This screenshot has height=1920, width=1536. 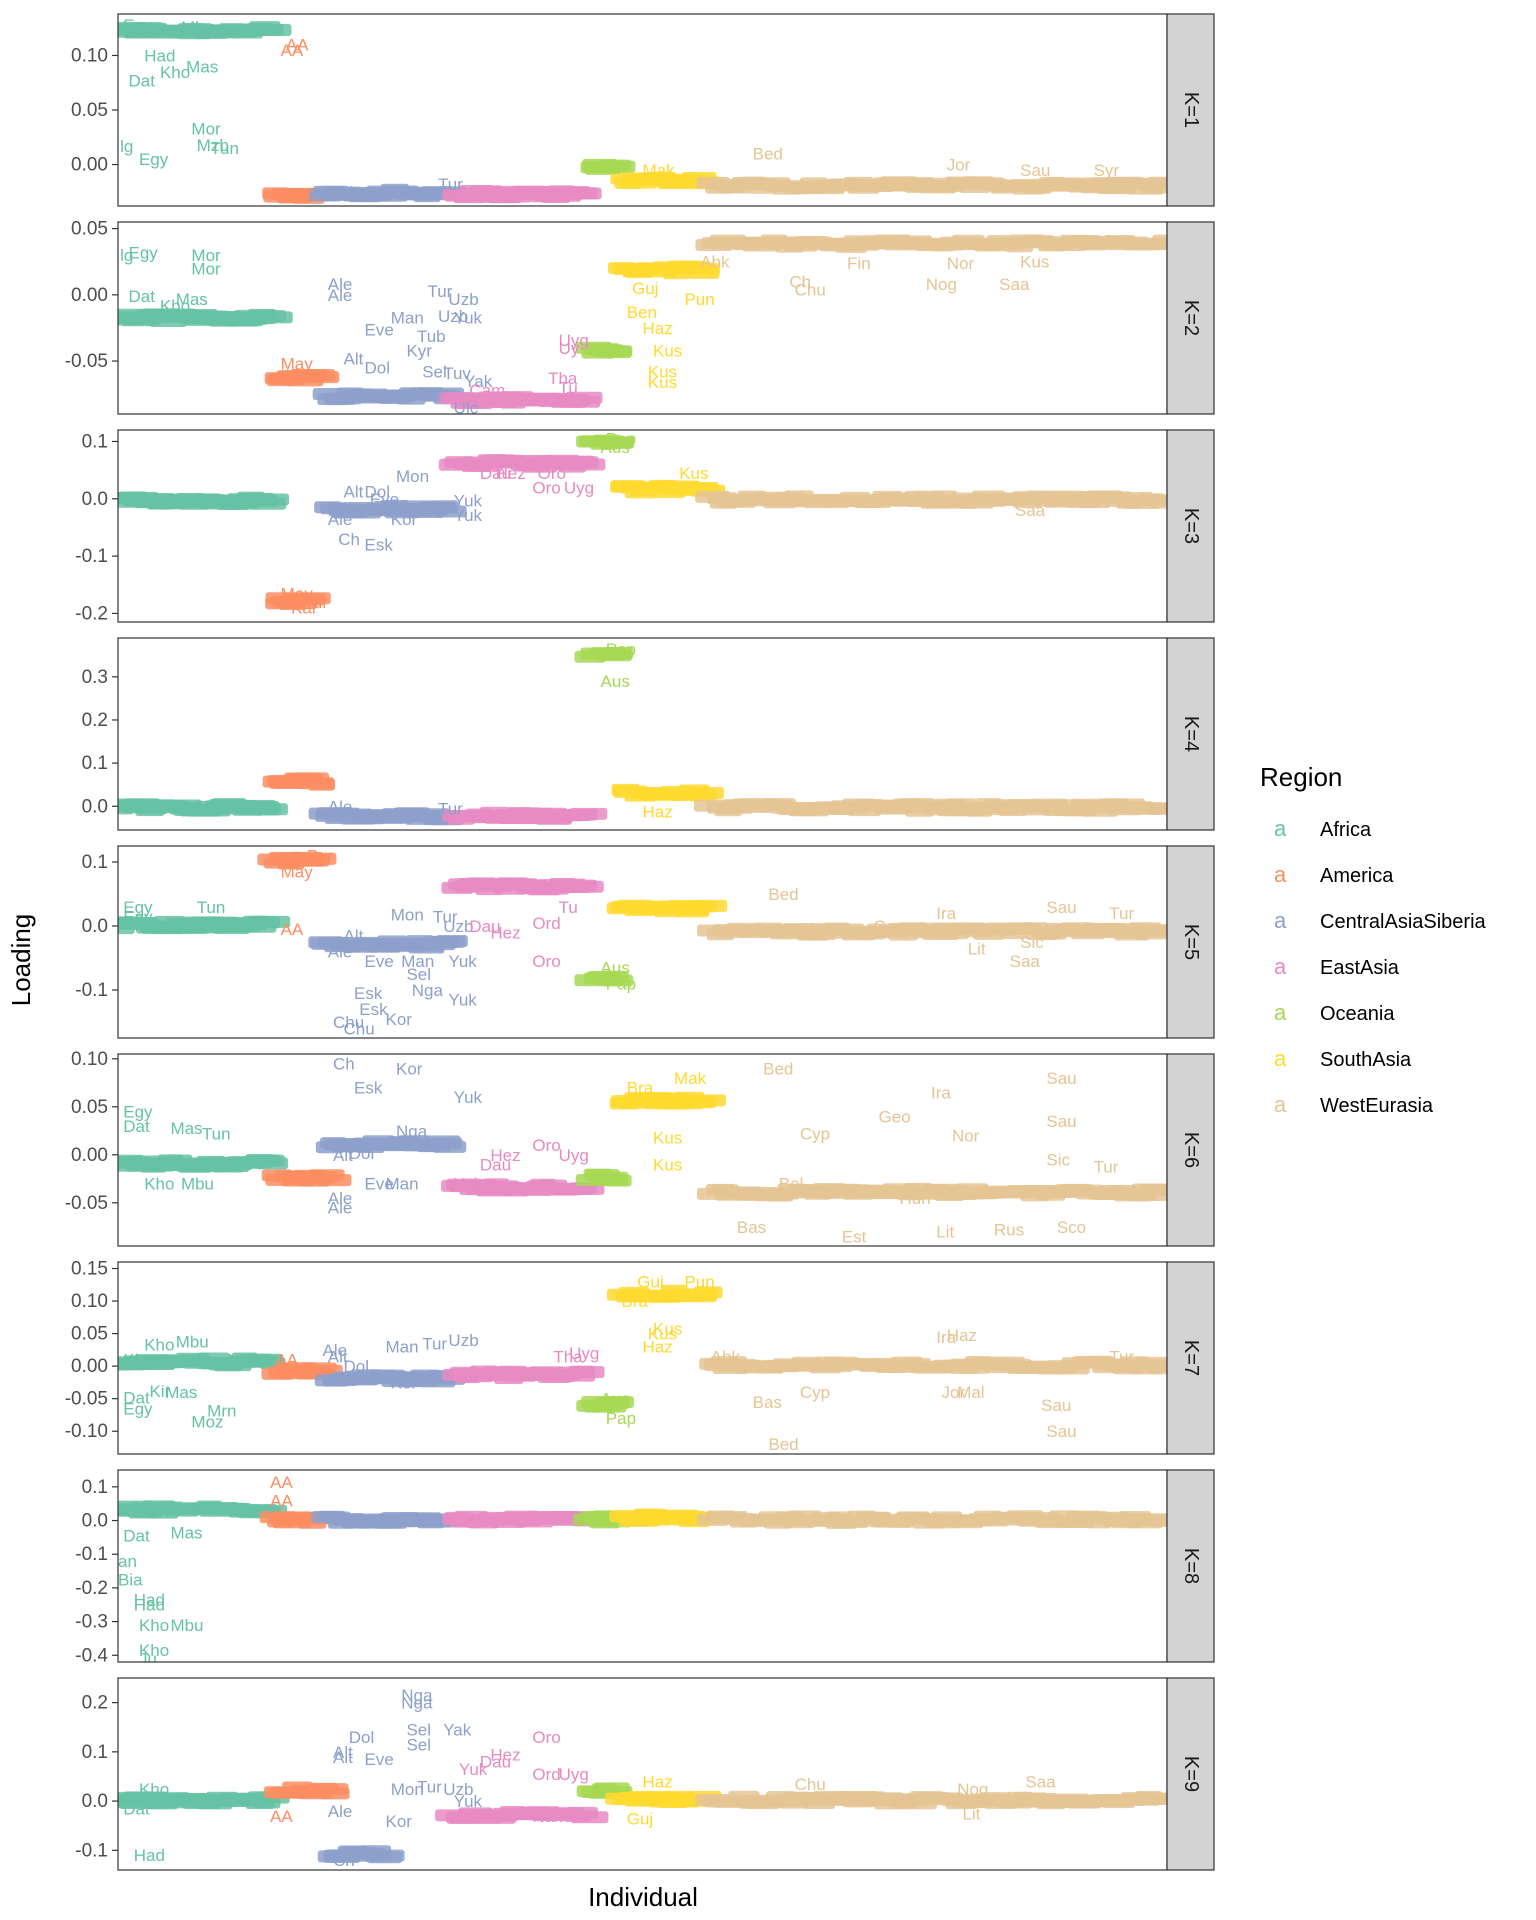 What do you see at coordinates (1009, 1230) in the screenshot?
I see `point-label: Rus` at bounding box center [1009, 1230].